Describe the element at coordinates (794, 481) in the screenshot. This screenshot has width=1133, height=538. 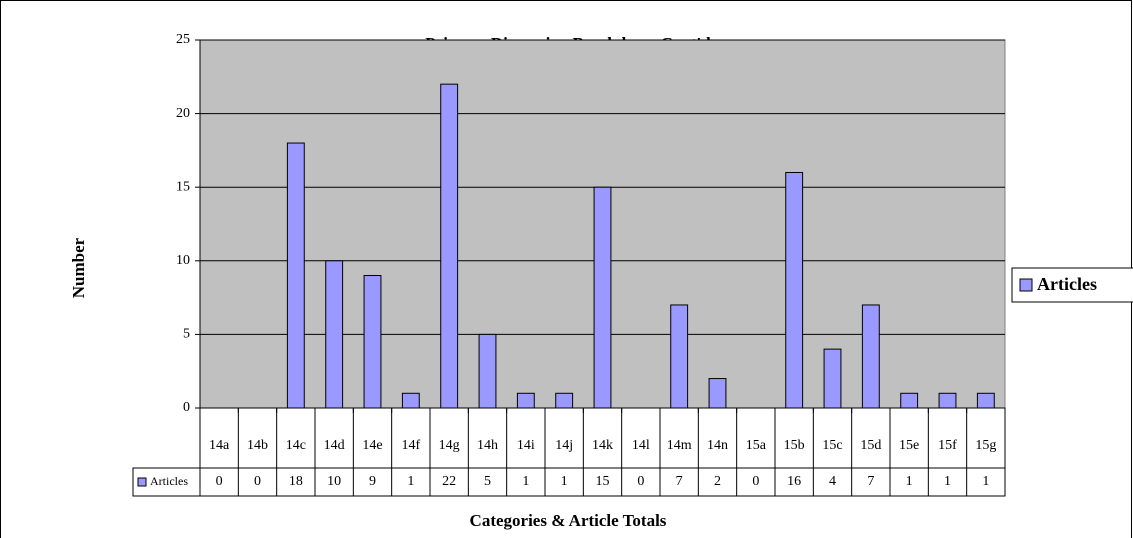
I see `data-table-value: 16` at that location.